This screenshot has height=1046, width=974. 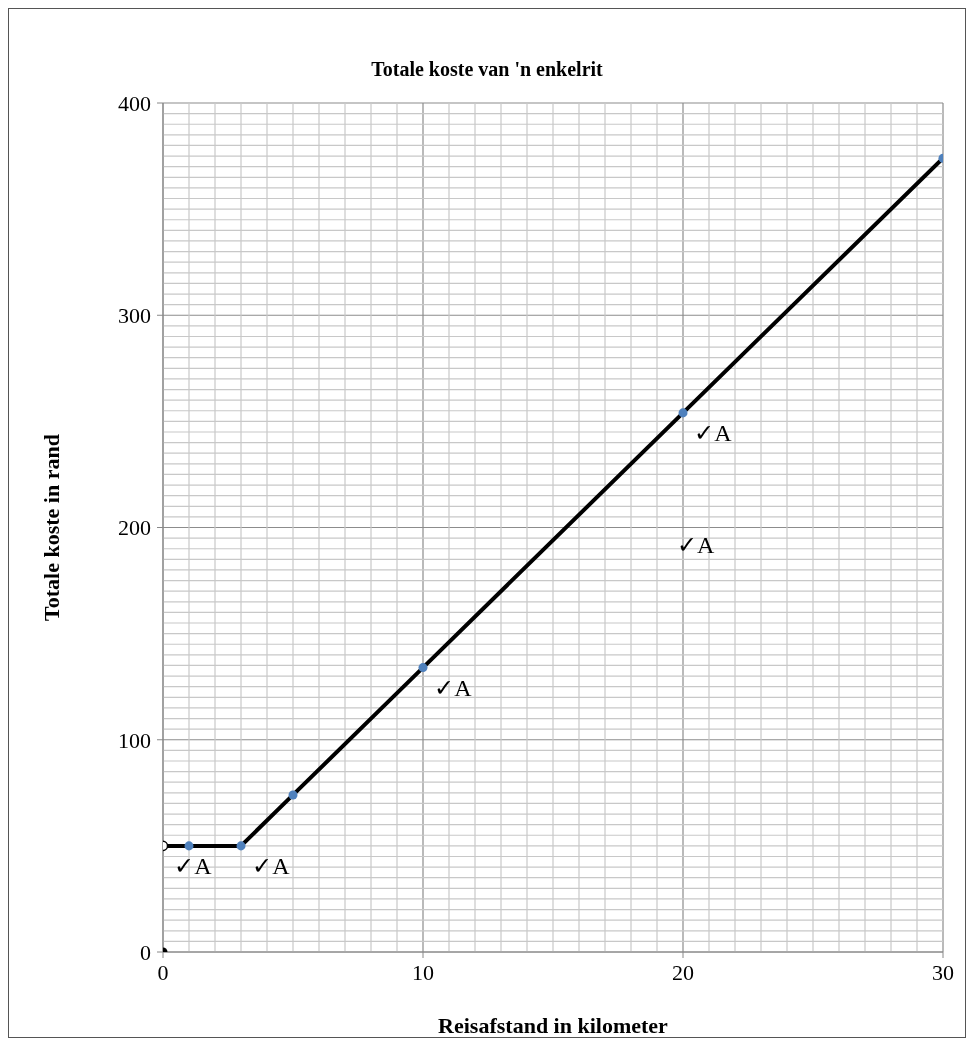 I want to click on y-tick-label: 0, so click(x=145, y=952).